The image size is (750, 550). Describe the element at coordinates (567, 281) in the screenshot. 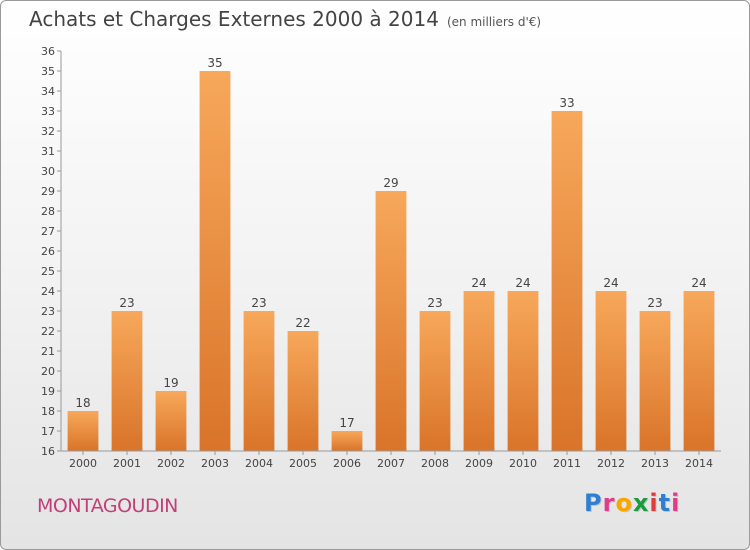

I see `bar-2011` at that location.